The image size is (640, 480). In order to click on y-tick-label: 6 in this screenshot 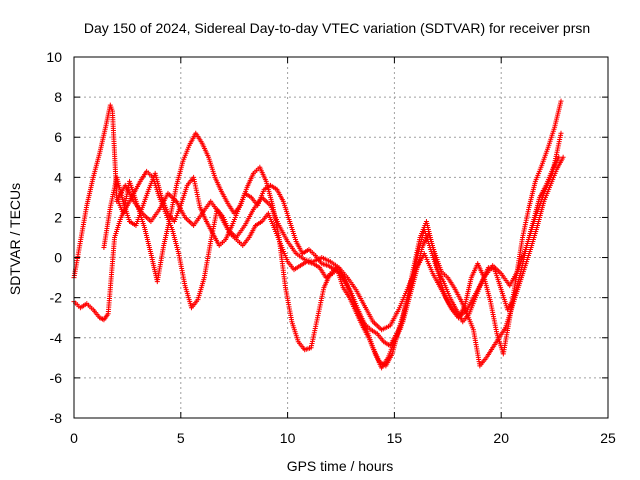, I will do `click(58, 137)`.